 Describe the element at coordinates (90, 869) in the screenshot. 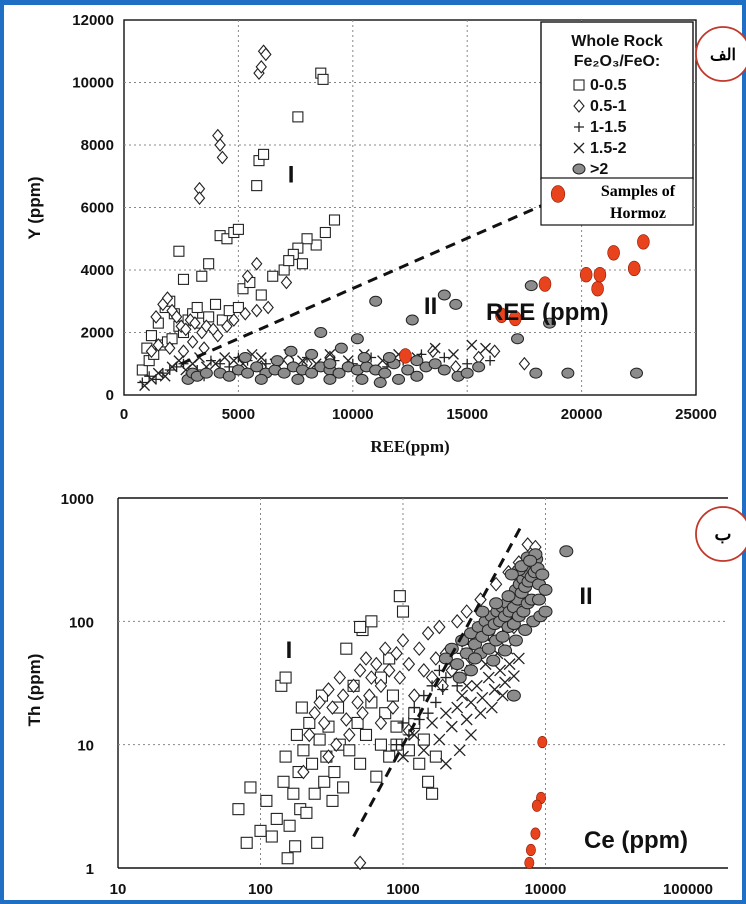

I see `y-tick-label: 1` at that location.